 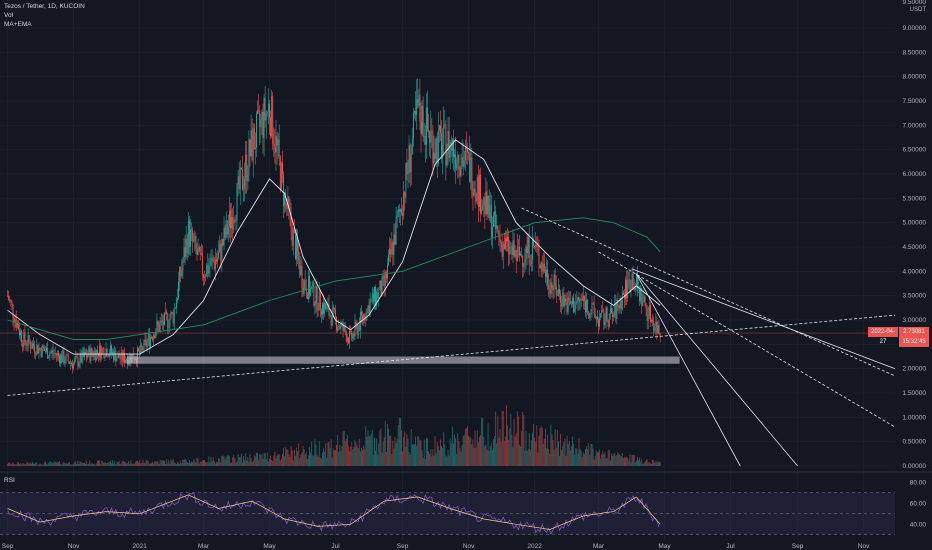 What do you see at coordinates (9, 480) in the screenshot?
I see `rsi-label: RSI` at bounding box center [9, 480].